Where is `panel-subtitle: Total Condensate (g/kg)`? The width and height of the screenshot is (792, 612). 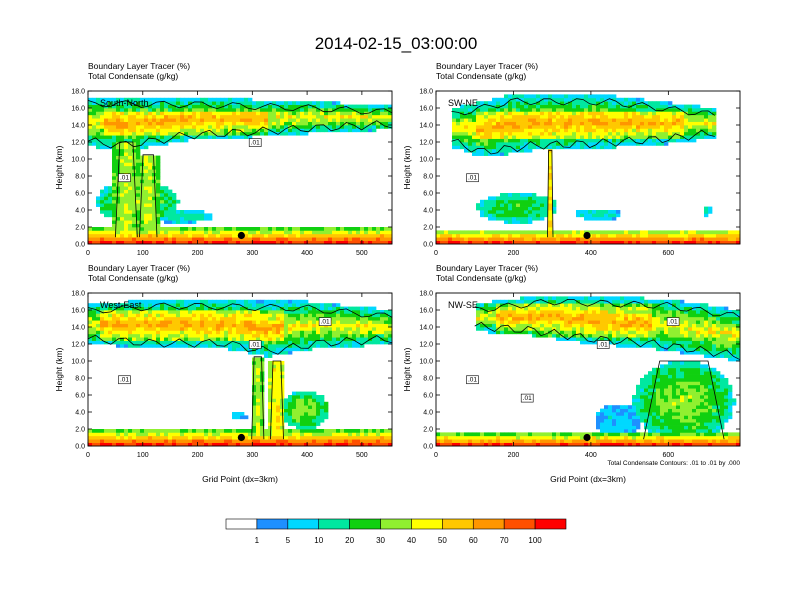 panel-subtitle: Total Condensate (g/kg) is located at coordinates (133, 278).